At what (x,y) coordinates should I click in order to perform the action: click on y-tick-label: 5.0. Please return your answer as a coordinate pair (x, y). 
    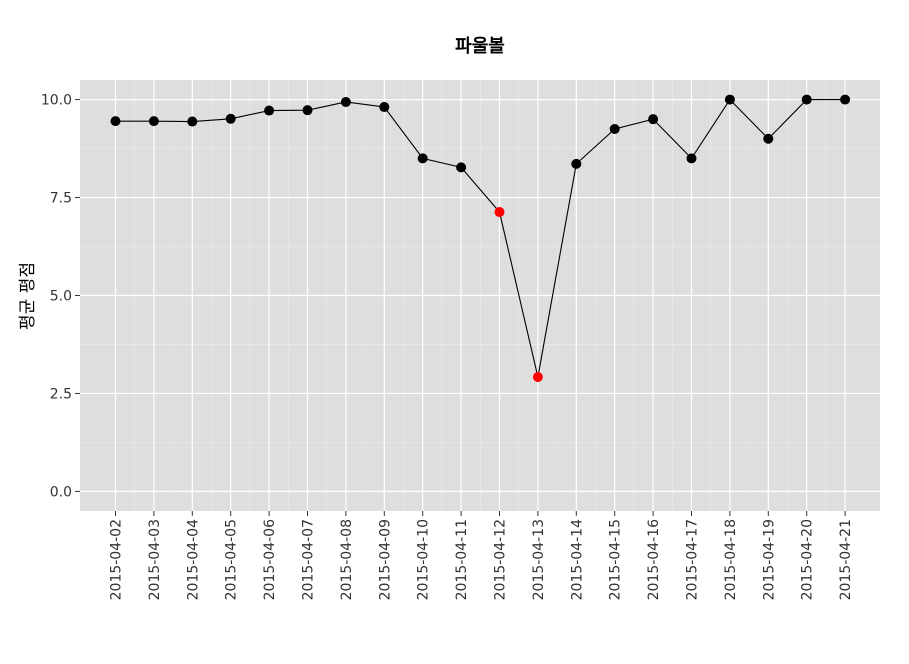
    Looking at the image, I should click on (61, 297).